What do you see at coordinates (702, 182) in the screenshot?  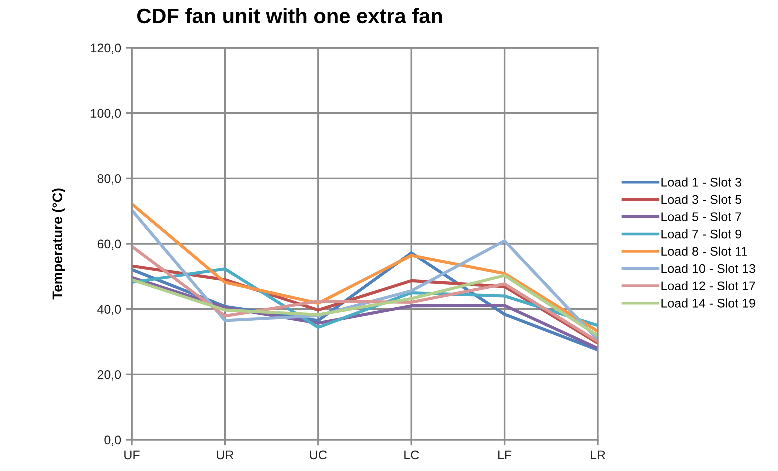 I see `legend-label: Load 1 - Slot 3` at bounding box center [702, 182].